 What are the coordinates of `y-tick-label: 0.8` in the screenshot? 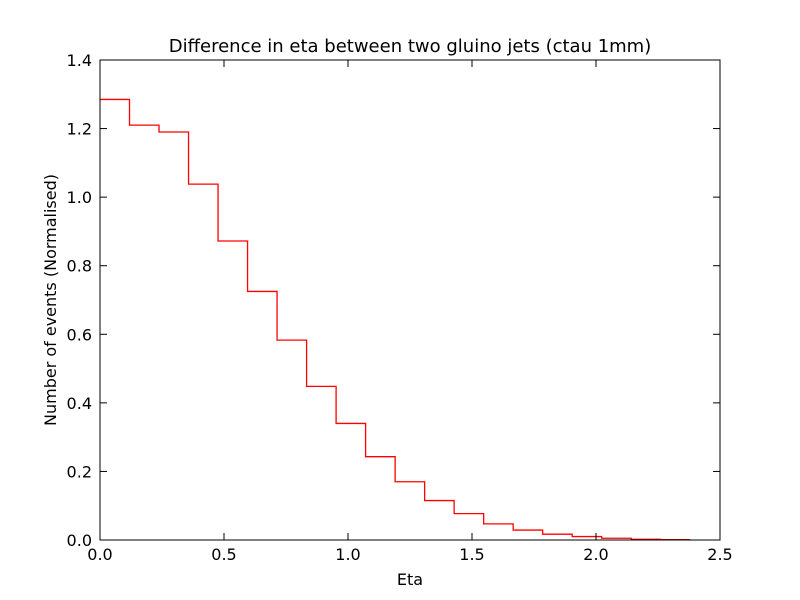 It's located at (79, 266).